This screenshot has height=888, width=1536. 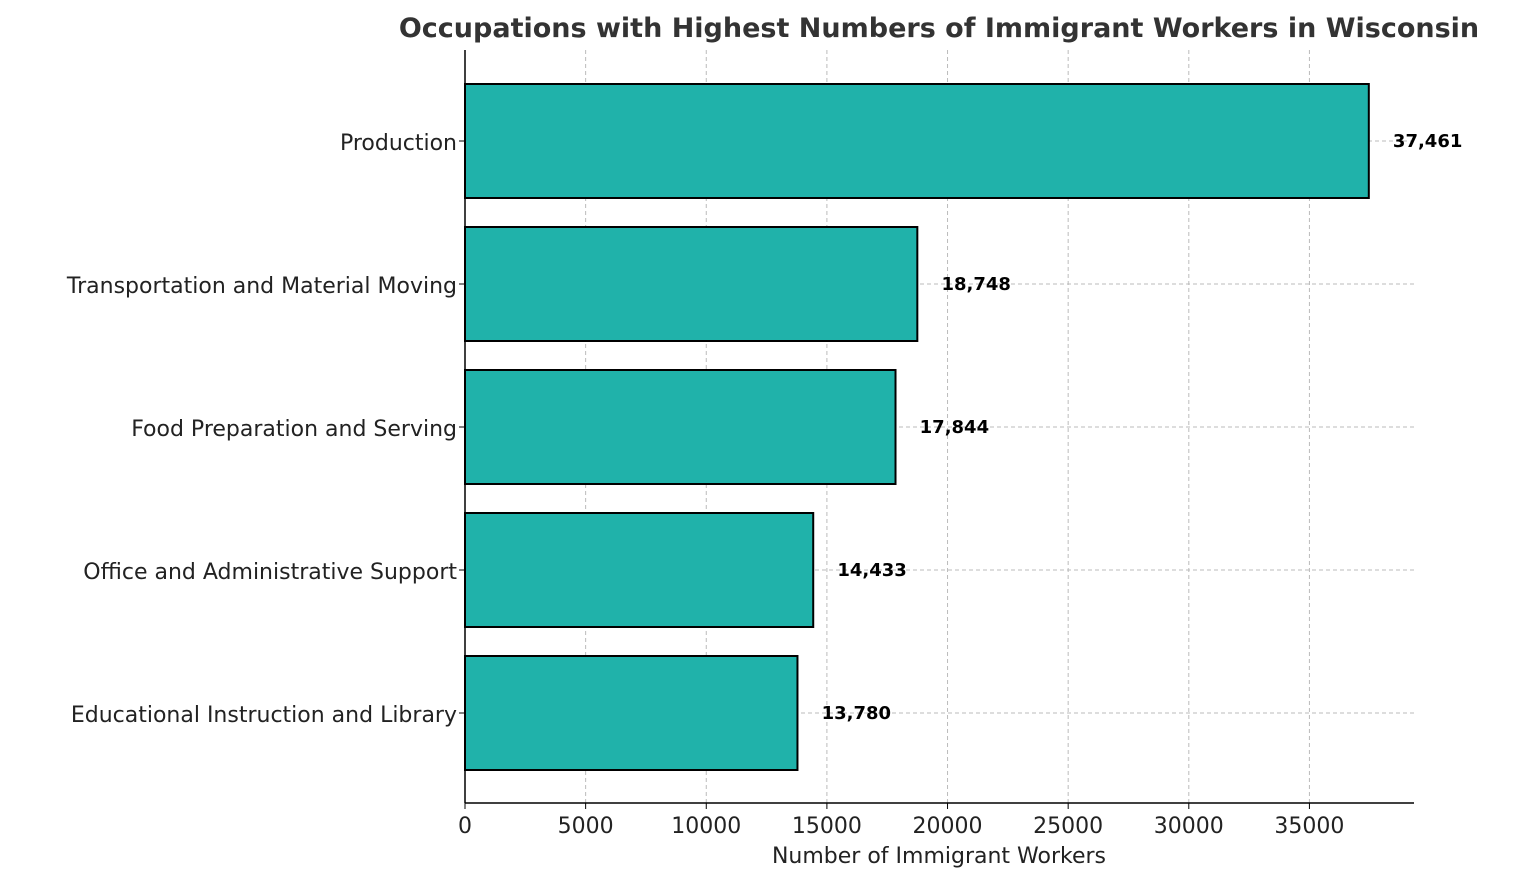 I want to click on x-tick-label: 25000, so click(x=1068, y=826).